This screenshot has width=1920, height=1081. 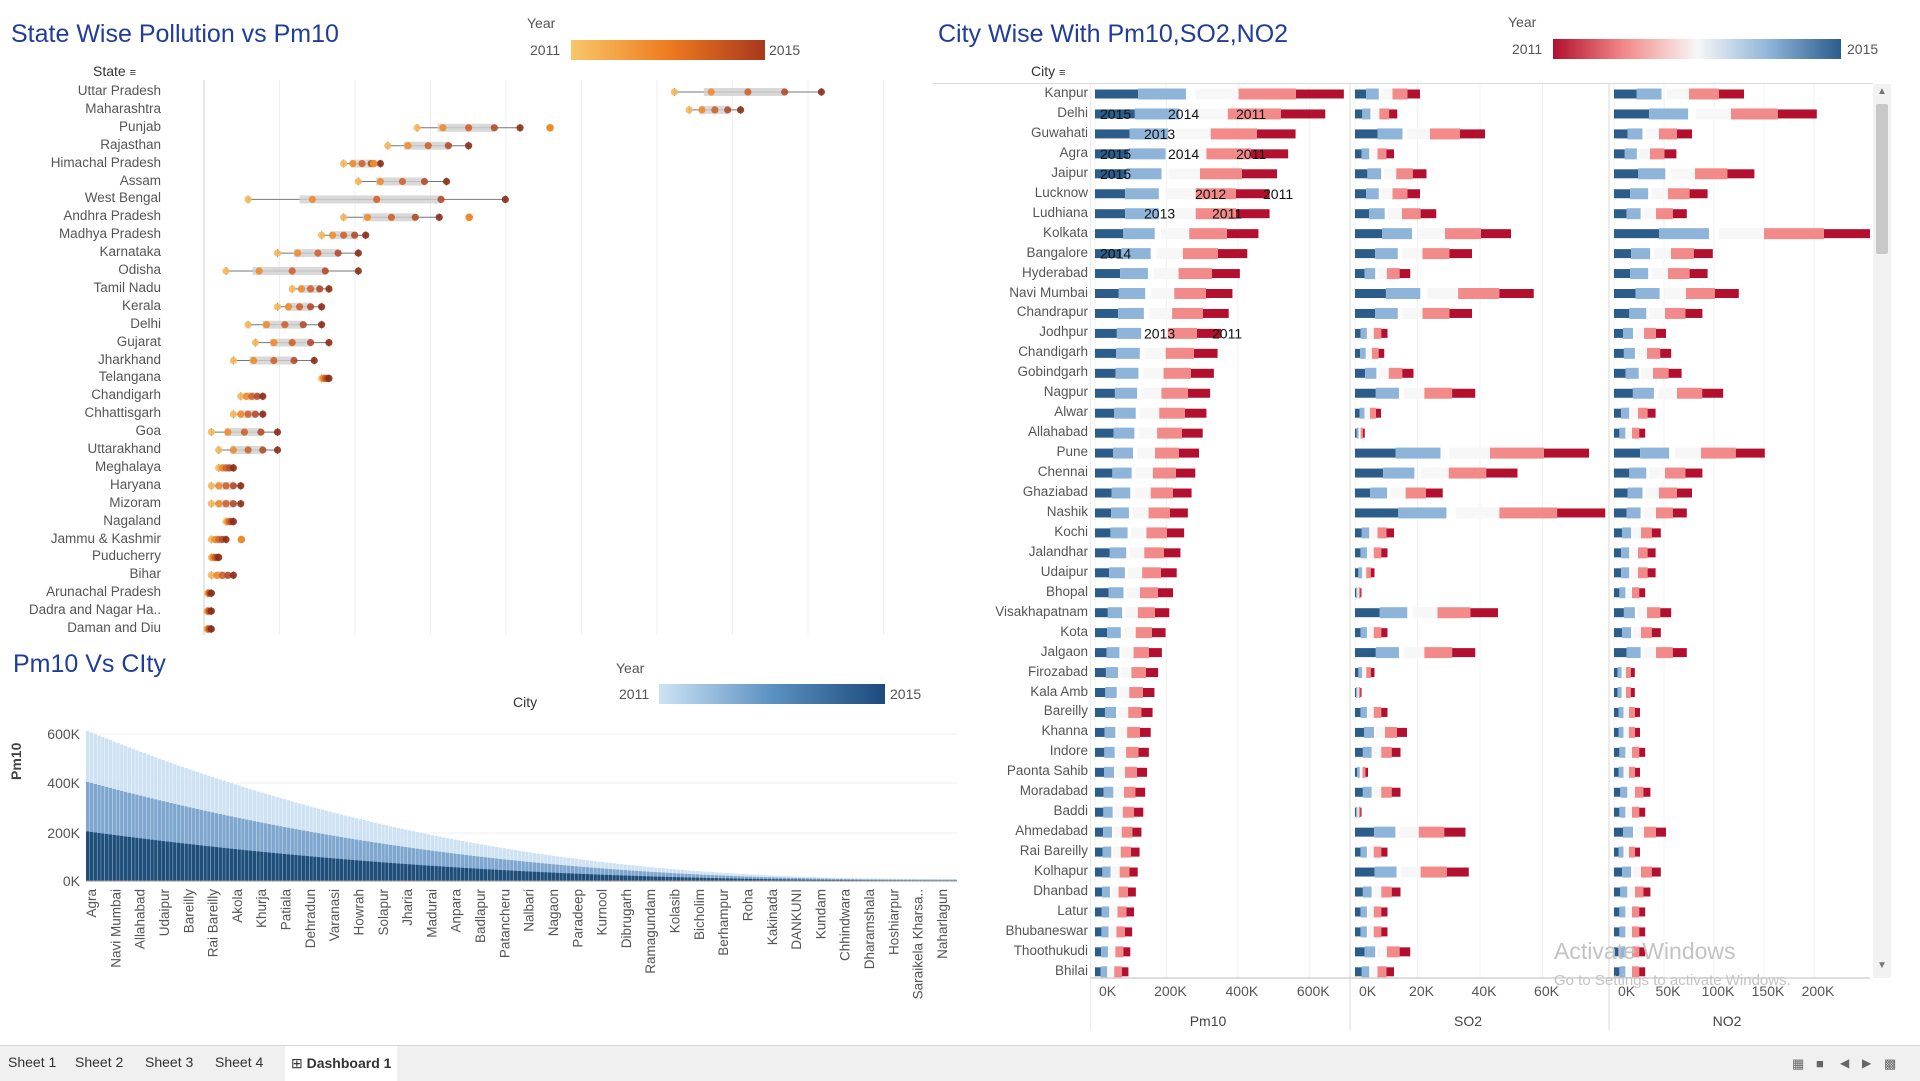 What do you see at coordinates (1060, 212) in the screenshot?
I see `city-label: Ludhiana` at bounding box center [1060, 212].